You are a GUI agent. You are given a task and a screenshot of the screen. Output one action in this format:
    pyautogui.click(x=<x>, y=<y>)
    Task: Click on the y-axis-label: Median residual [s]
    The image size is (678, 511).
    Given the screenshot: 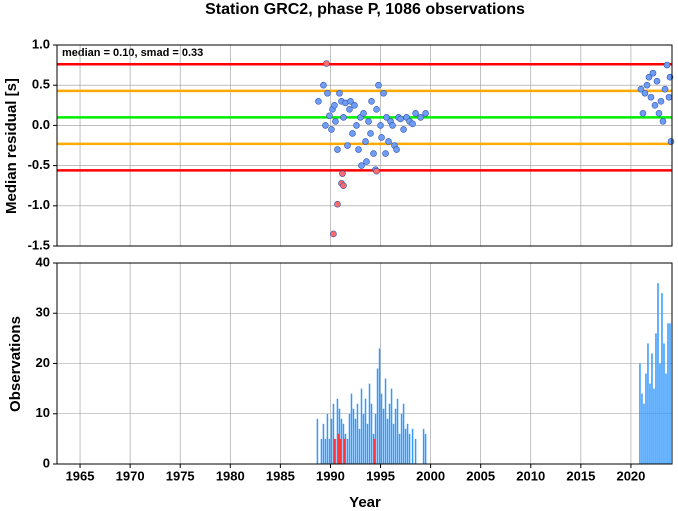 What is the action you would take?
    pyautogui.click(x=11, y=146)
    